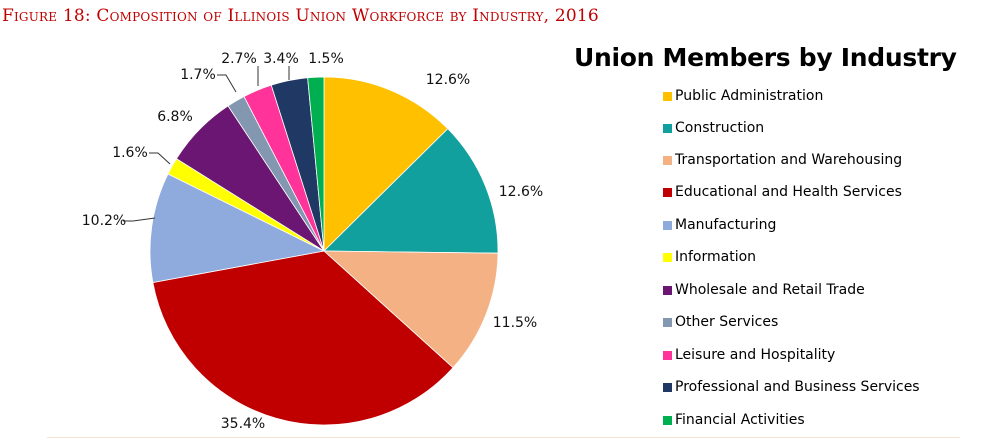  I want to click on data-label: 1.7%, so click(198, 75).